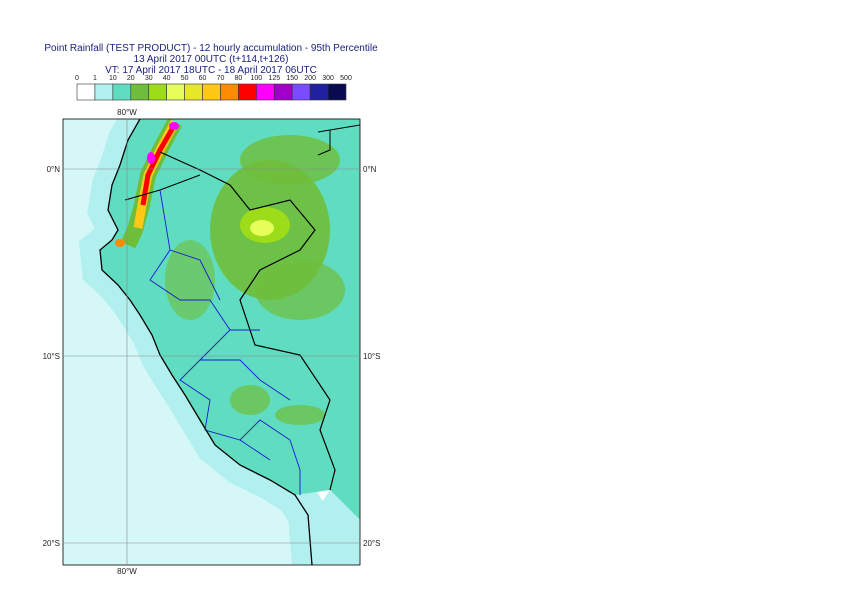 This screenshot has width=842, height=601. Describe the element at coordinates (95, 78) in the screenshot. I see `legend-label: 1` at that location.